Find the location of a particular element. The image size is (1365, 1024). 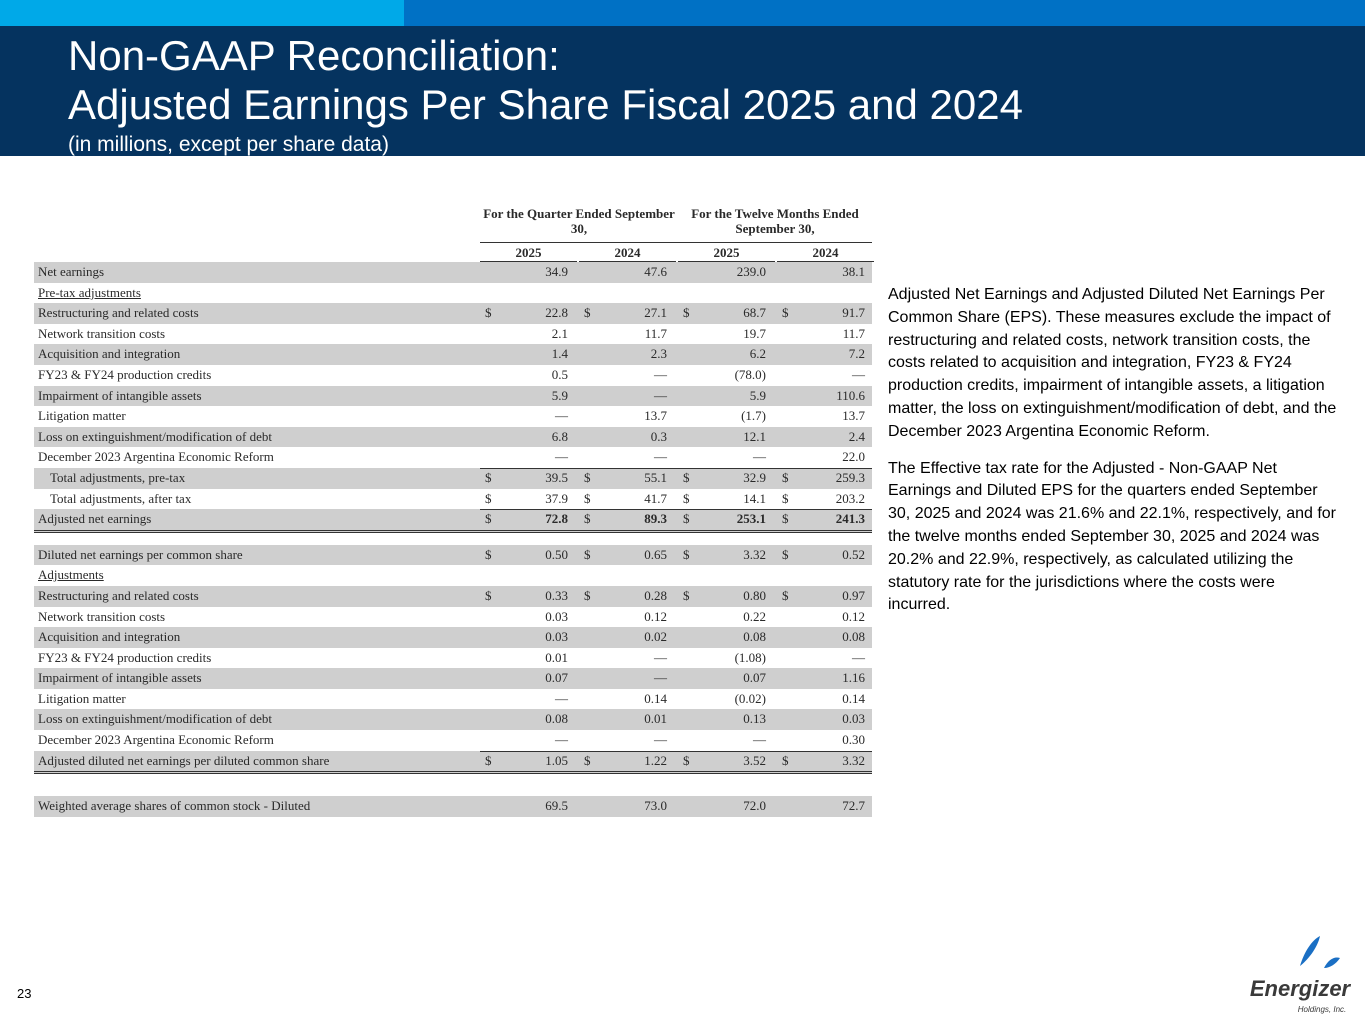

row-label: Pre-tax adjustments is located at coordinates (89, 292).